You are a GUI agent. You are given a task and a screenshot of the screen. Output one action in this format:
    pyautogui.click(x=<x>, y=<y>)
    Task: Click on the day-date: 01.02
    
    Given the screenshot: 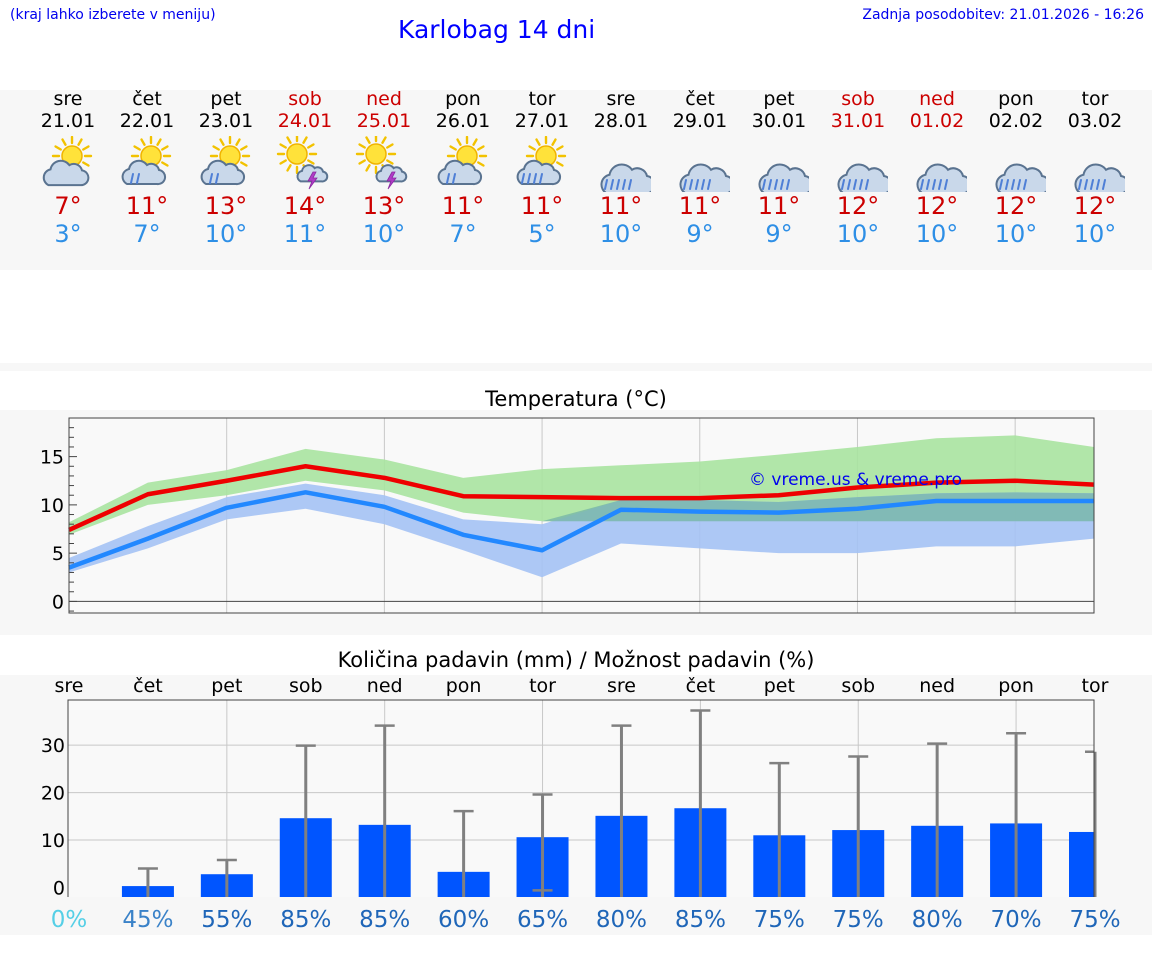 What is the action you would take?
    pyautogui.click(x=937, y=121)
    